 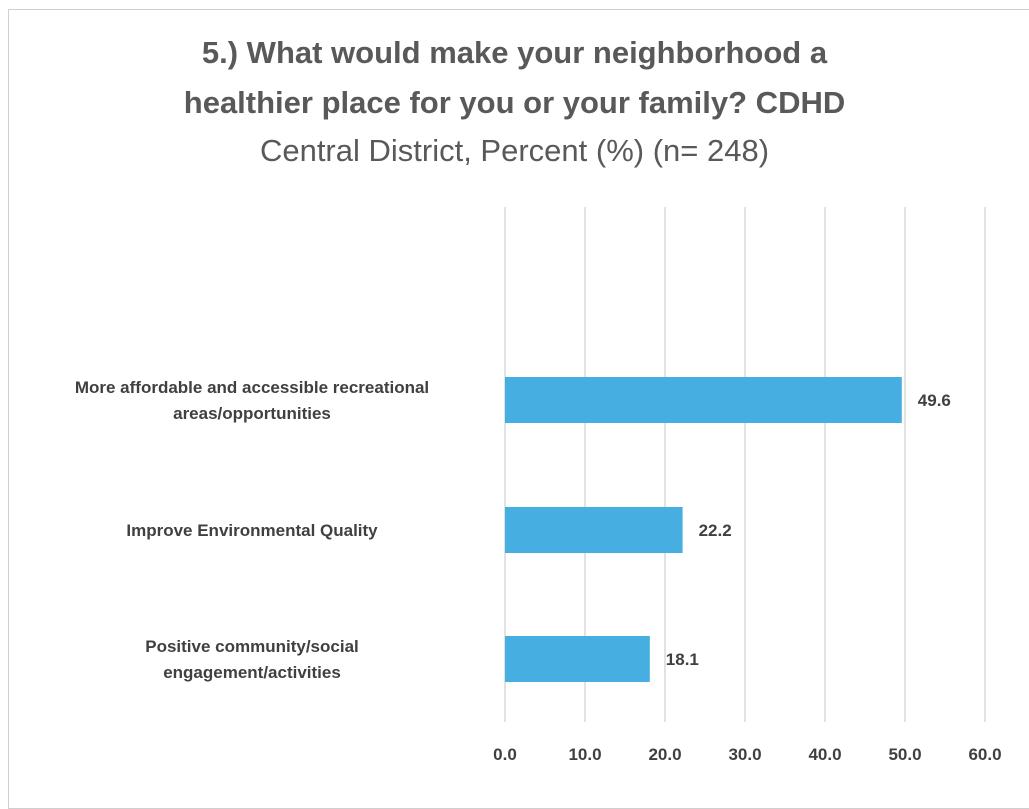 I want to click on x-tick-label: 10.0, so click(x=584, y=754).